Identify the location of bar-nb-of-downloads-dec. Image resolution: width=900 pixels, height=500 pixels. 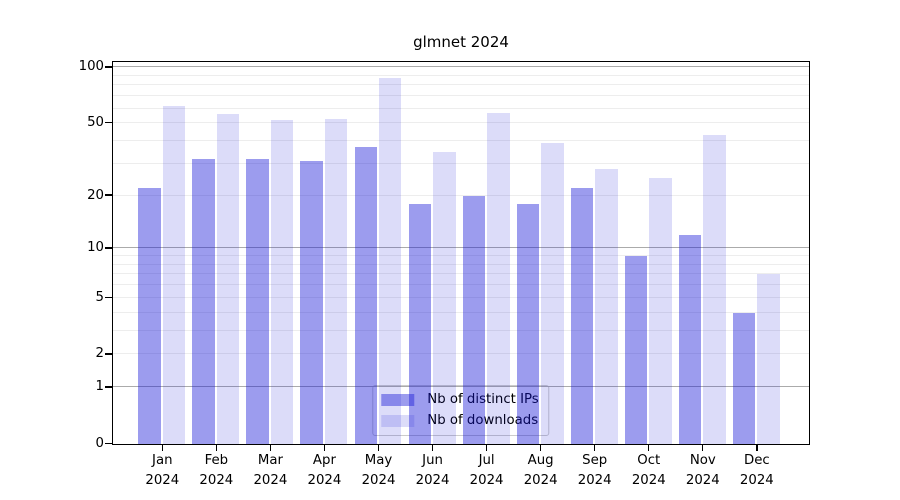
(768, 359).